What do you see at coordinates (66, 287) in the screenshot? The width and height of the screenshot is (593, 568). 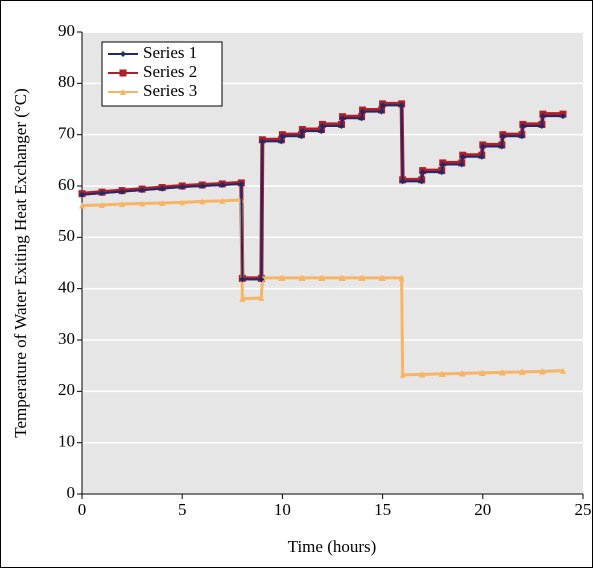 I see `y-tick-label: 40` at bounding box center [66, 287].